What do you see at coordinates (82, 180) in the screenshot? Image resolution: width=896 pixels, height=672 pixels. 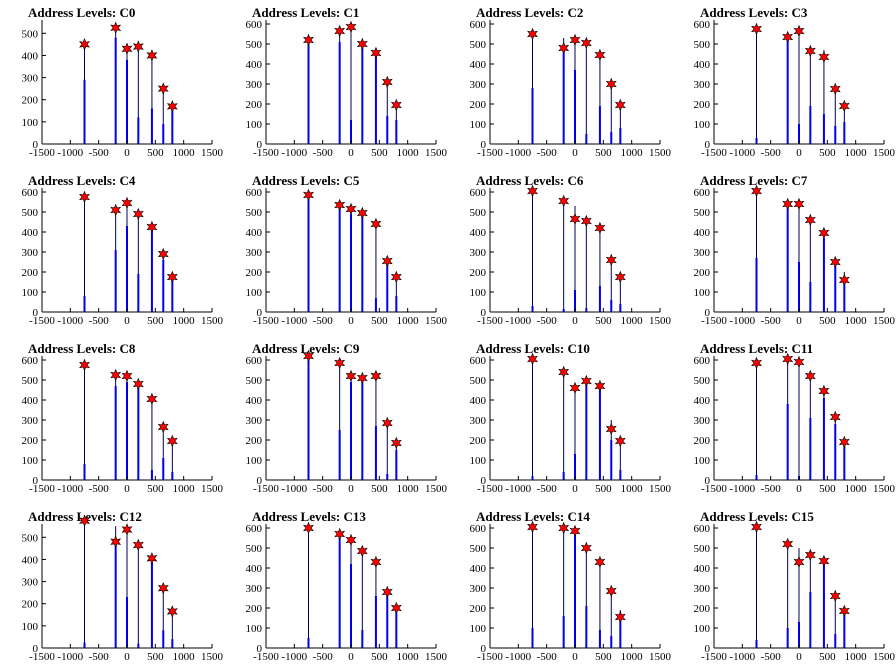 I see `chart-title: Address Levels: C4` at bounding box center [82, 180].